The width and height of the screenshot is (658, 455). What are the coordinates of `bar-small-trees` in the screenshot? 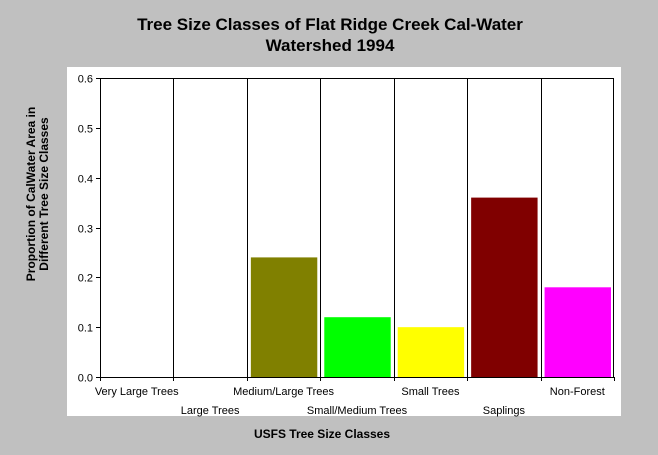 It's located at (431, 352).